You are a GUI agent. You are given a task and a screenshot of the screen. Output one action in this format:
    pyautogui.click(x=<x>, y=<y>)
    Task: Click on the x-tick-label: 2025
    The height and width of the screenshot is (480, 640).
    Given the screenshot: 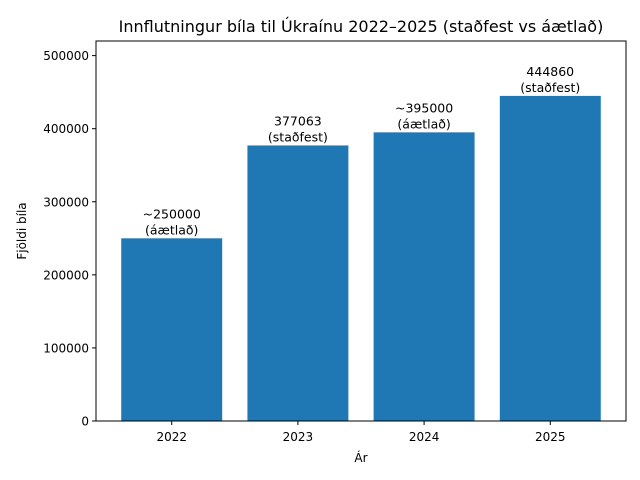 What is the action you would take?
    pyautogui.click(x=550, y=437)
    